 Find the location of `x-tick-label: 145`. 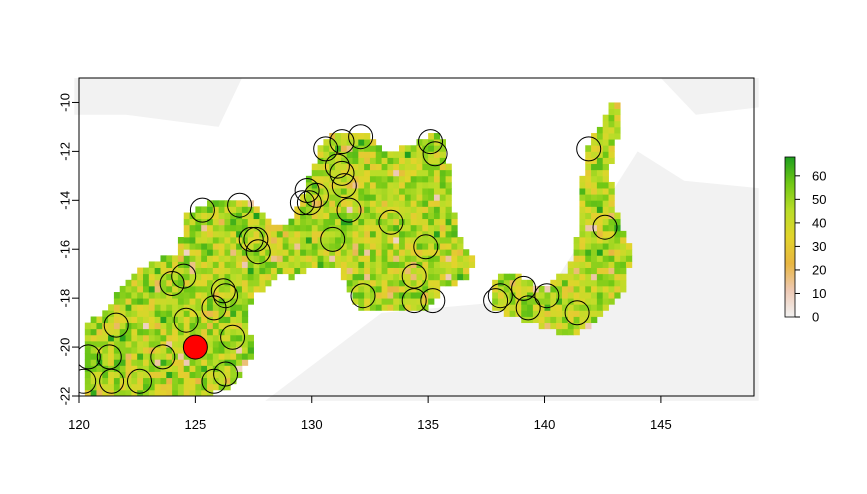

x-tick-label: 145 is located at coordinates (661, 424).